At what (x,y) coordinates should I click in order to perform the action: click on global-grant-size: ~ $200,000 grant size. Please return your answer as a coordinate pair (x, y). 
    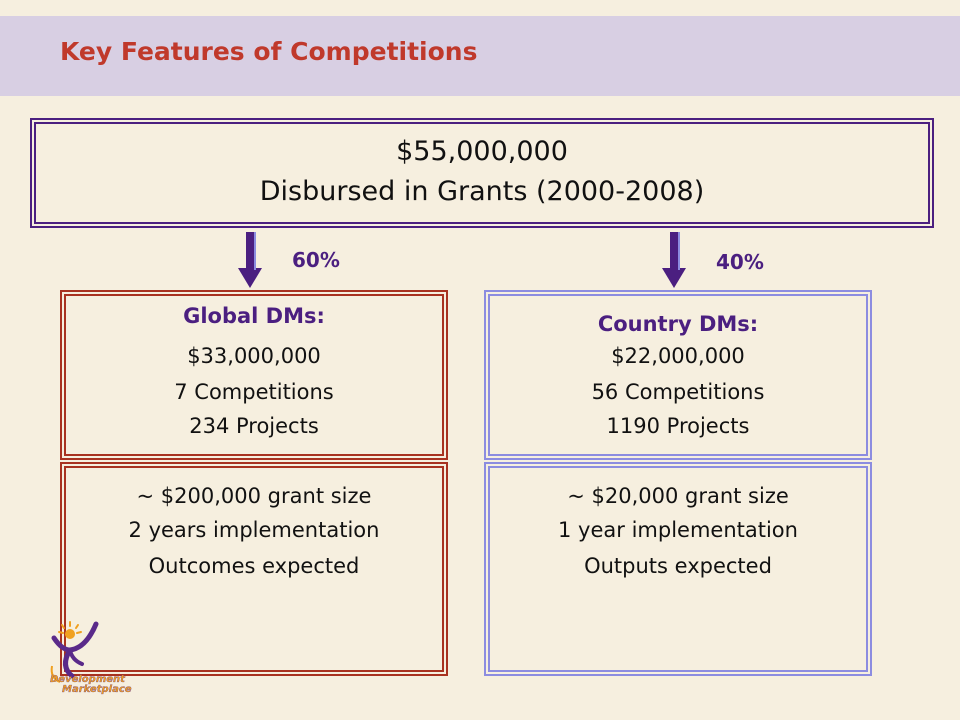
    Looking at the image, I should click on (254, 496).